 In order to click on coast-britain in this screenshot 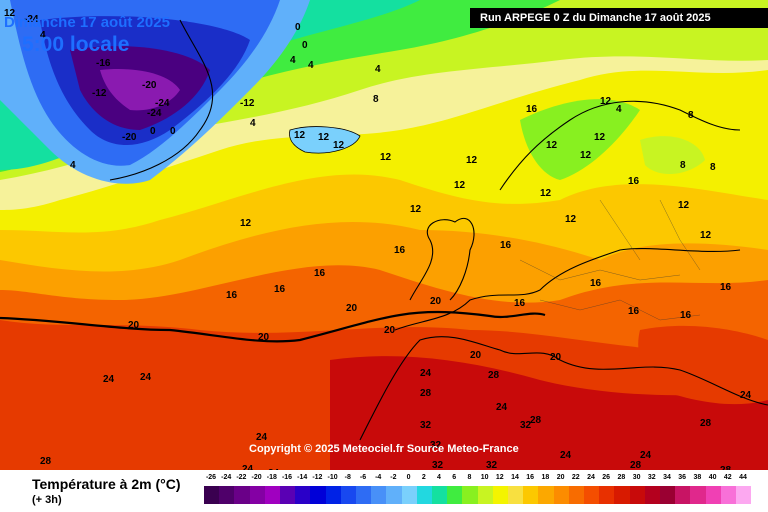, I will do `click(442, 259)`.